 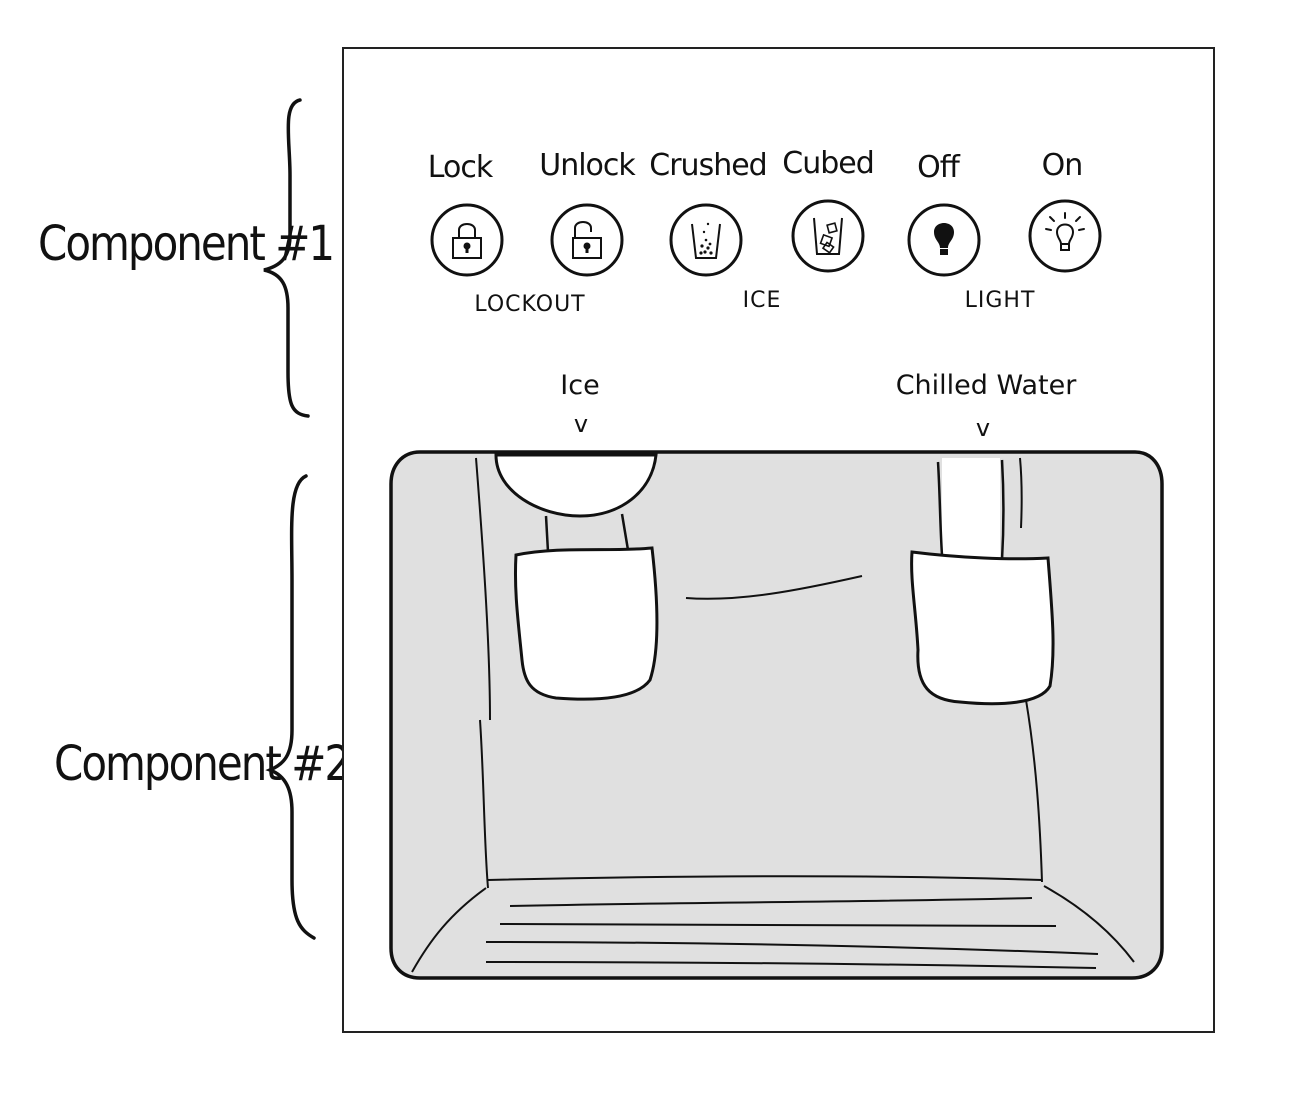 I want to click on cubed-ice-button, so click(x=828, y=236).